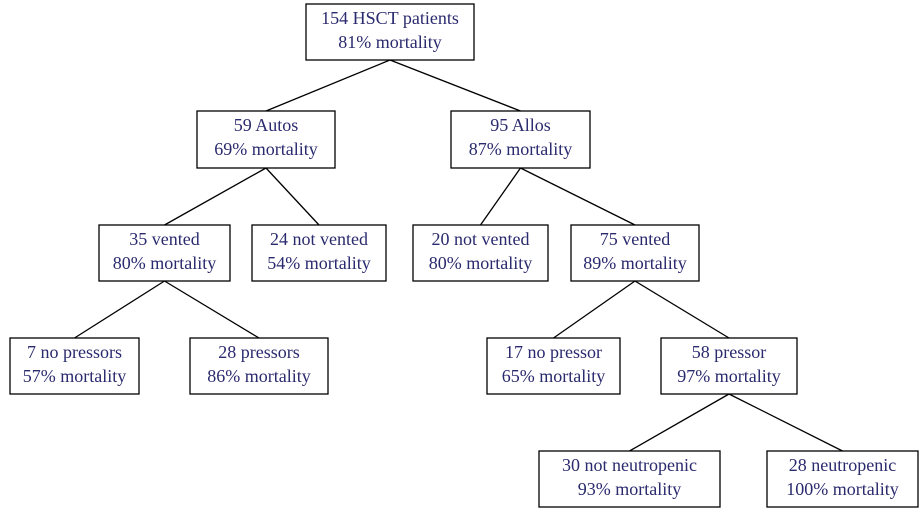 This screenshot has width=921, height=511. Describe the element at coordinates (842, 465) in the screenshot. I see `node-count: 28 neutropenic` at that location.